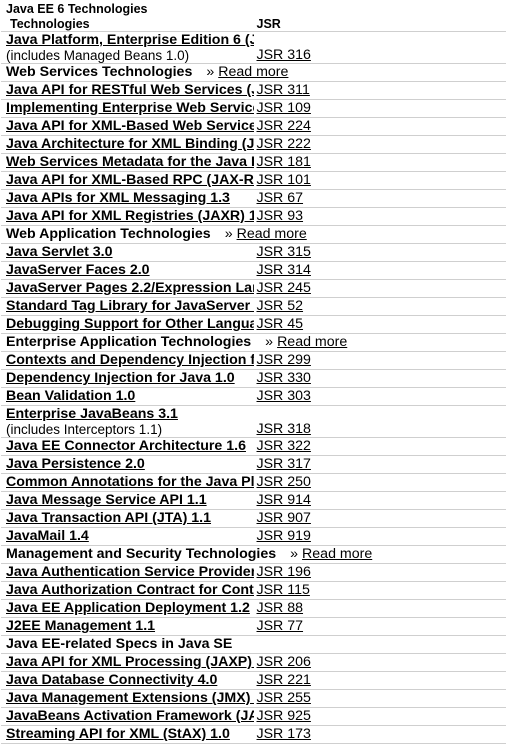 This screenshot has width=507, height=755. Describe the element at coordinates (130, 216) in the screenshot. I see `spec-link: Java API for XML Registries (JAXR) 1.0` at that location.